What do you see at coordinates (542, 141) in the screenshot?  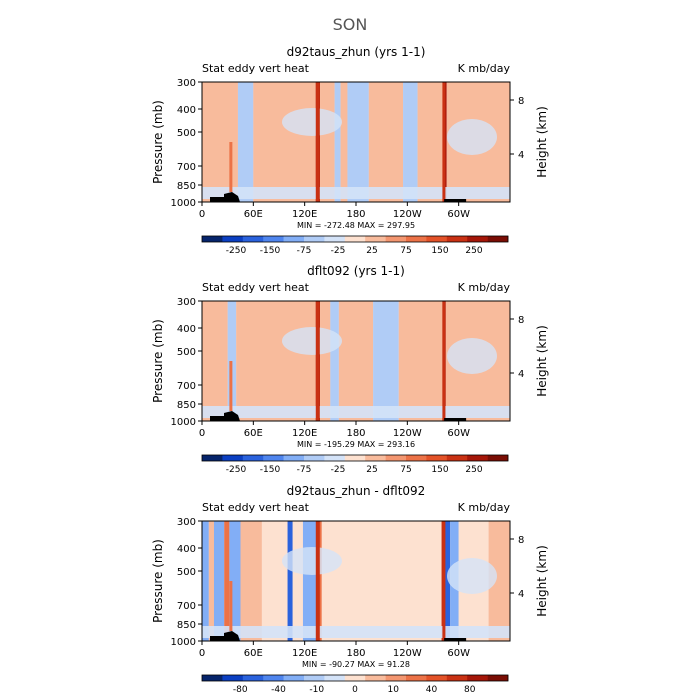 I see `right-axis-label: Height (km)` at bounding box center [542, 141].